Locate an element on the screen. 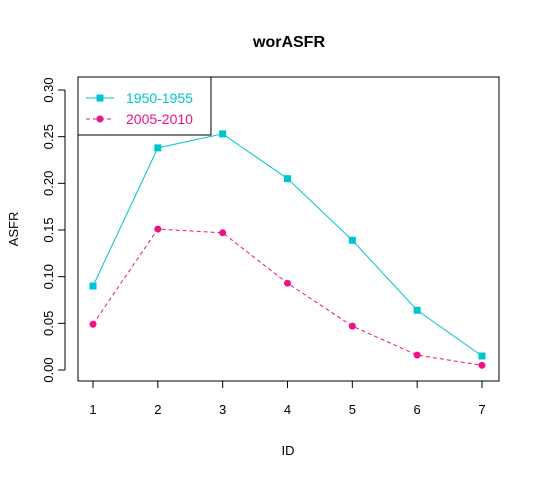  x-tick-label: 4 is located at coordinates (287, 409).